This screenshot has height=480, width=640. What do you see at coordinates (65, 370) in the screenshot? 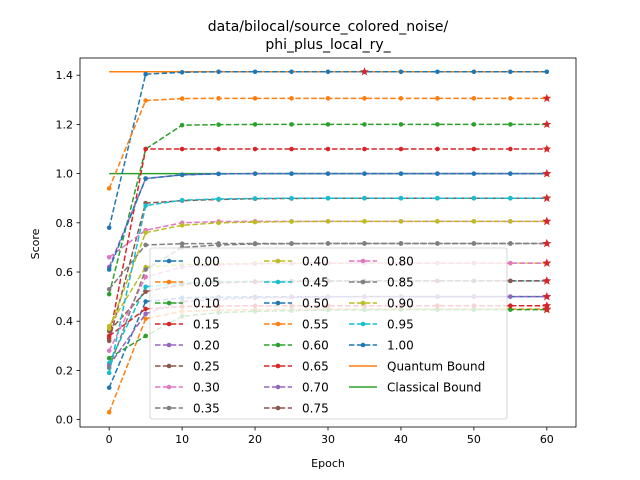
I see `y-tick-label-1: 0.2` at bounding box center [65, 370].